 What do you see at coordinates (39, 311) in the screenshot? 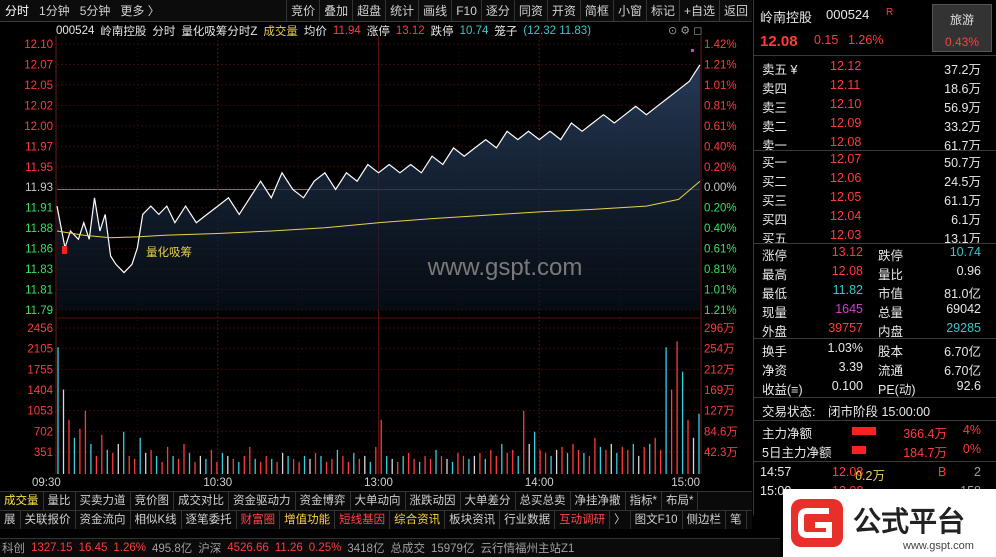
I see `price-tick-label: 11.79` at bounding box center [39, 311].